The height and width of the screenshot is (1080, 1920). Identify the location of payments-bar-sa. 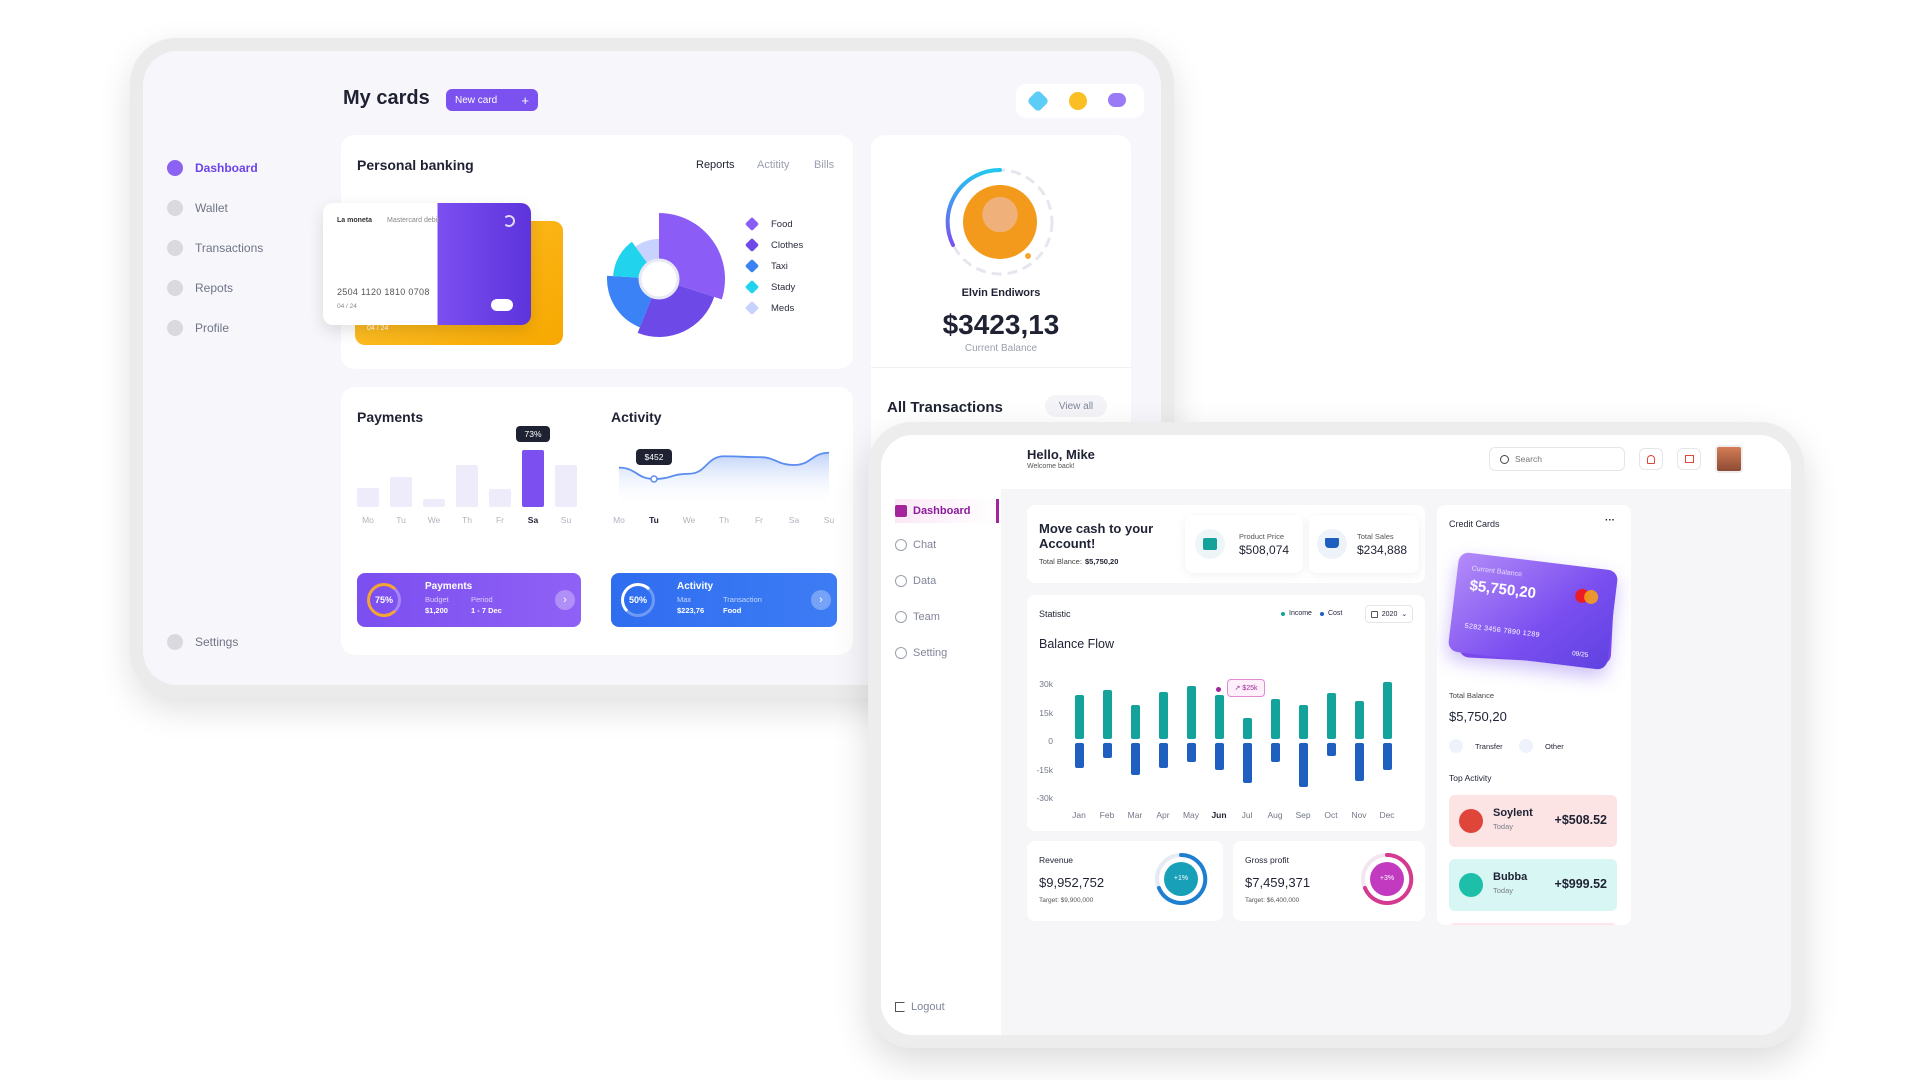
(533, 478).